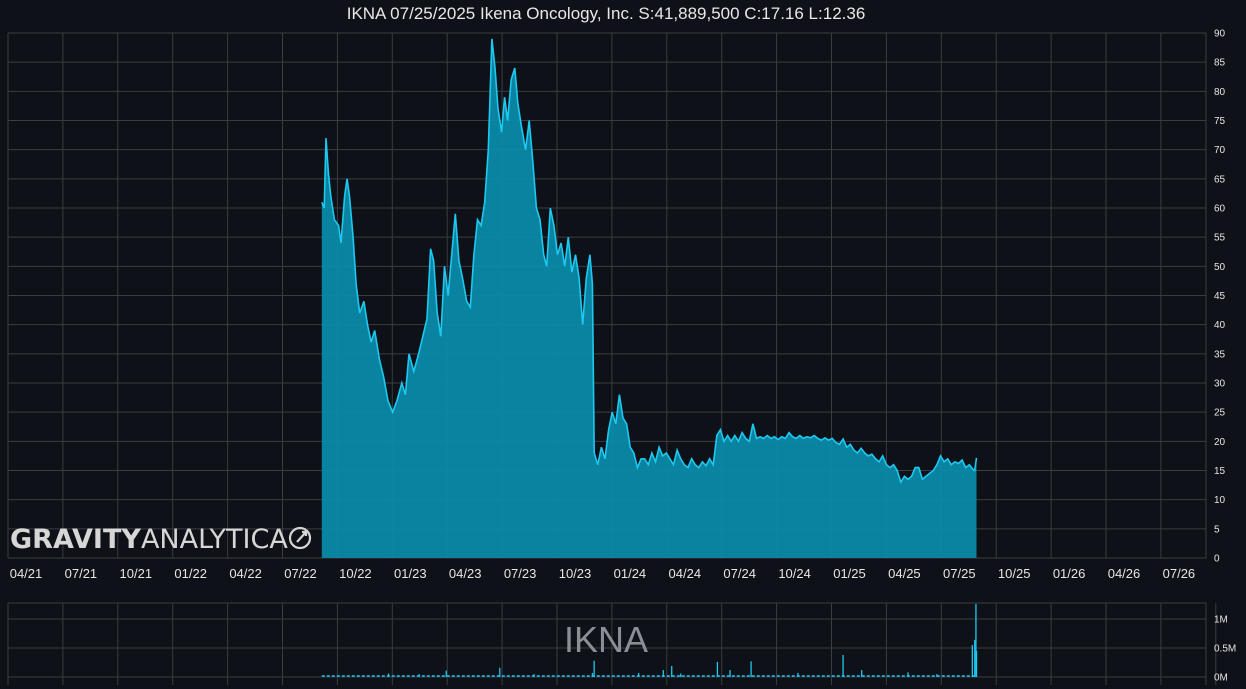 The image size is (1246, 689). What do you see at coordinates (904, 573) in the screenshot?
I see `x-tick-label: 04/25` at bounding box center [904, 573].